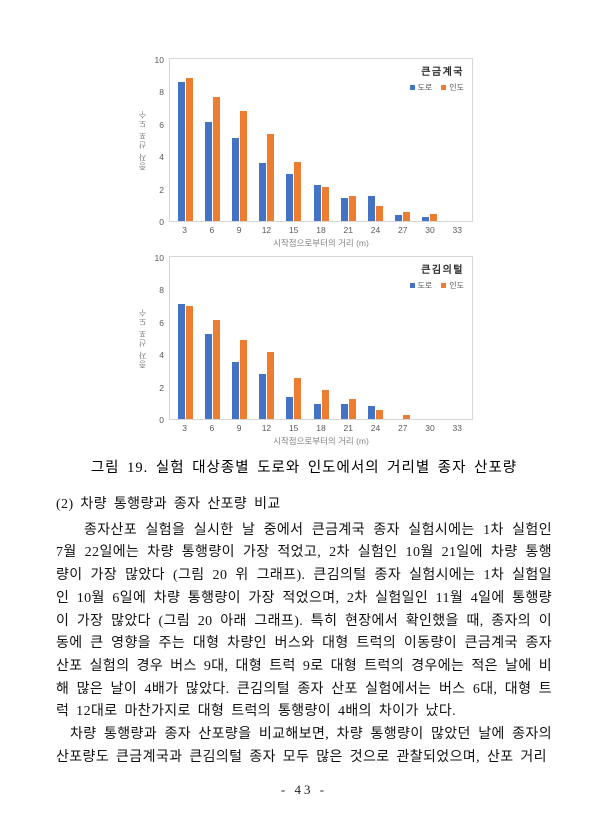  I want to click on y-tick-label: 4, so click(161, 157).